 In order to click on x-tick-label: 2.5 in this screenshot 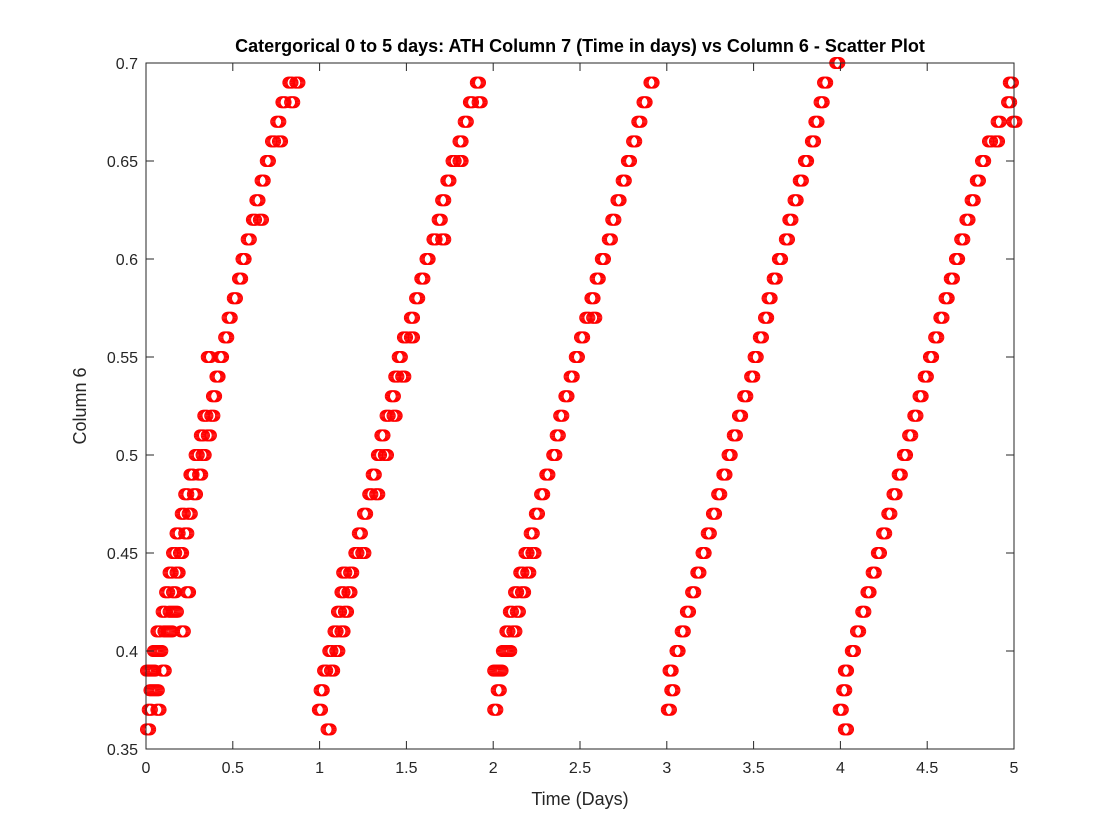, I will do `click(580, 768)`.